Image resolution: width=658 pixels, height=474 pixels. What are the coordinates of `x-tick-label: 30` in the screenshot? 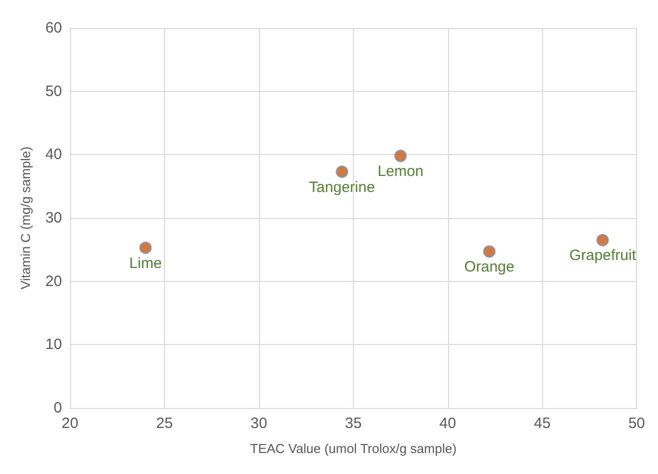 It's located at (259, 423).